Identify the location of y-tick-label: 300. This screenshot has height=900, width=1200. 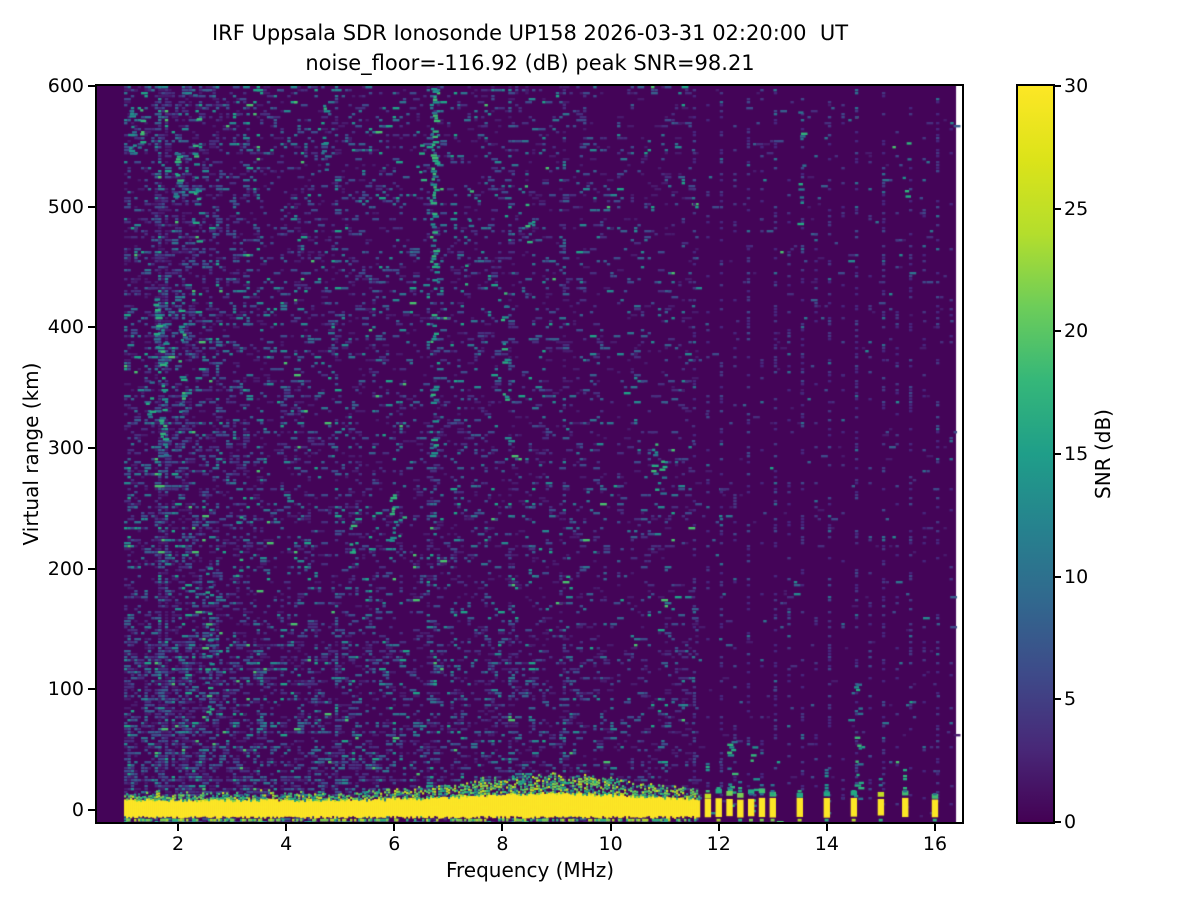
(65, 447).